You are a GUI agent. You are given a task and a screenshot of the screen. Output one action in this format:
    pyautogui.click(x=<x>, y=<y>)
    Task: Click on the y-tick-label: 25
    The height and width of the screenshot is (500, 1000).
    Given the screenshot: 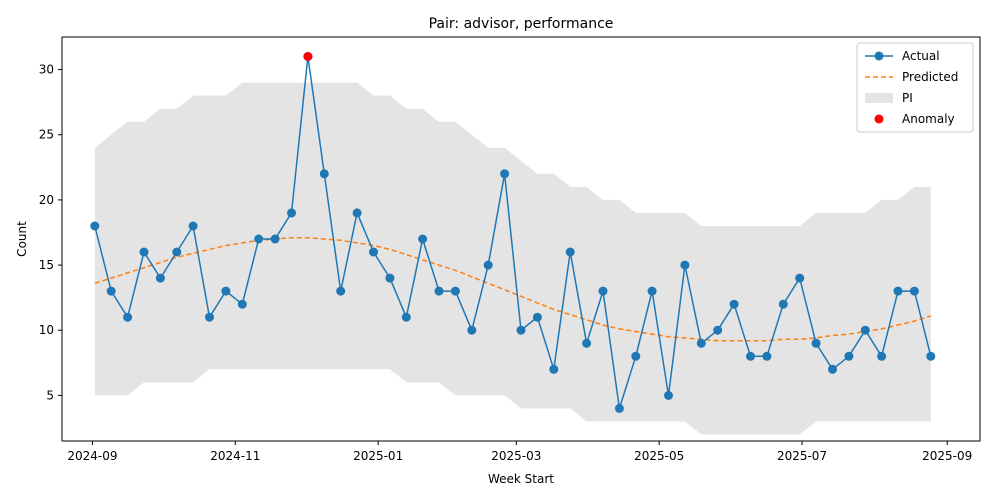 What is the action you would take?
    pyautogui.click(x=46, y=135)
    